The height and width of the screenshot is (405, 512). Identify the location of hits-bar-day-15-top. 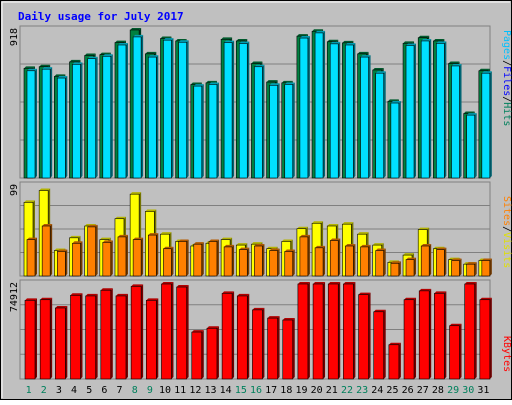
(242, 39).